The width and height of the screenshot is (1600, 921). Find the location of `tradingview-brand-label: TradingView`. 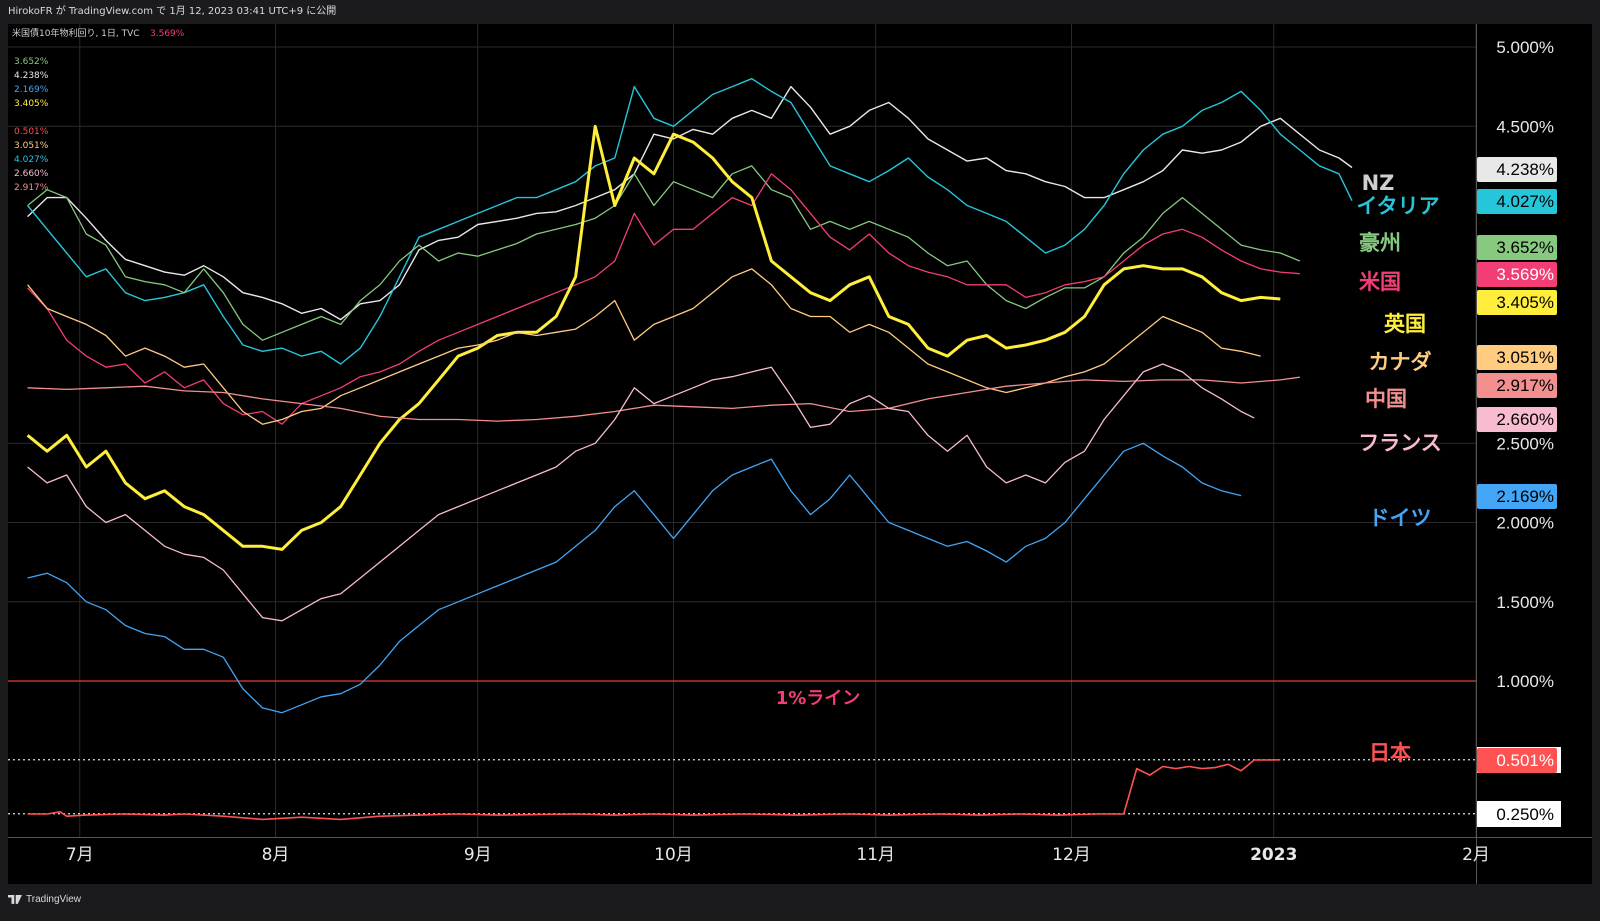

tradingview-brand-label: TradingView is located at coordinates (54, 899).